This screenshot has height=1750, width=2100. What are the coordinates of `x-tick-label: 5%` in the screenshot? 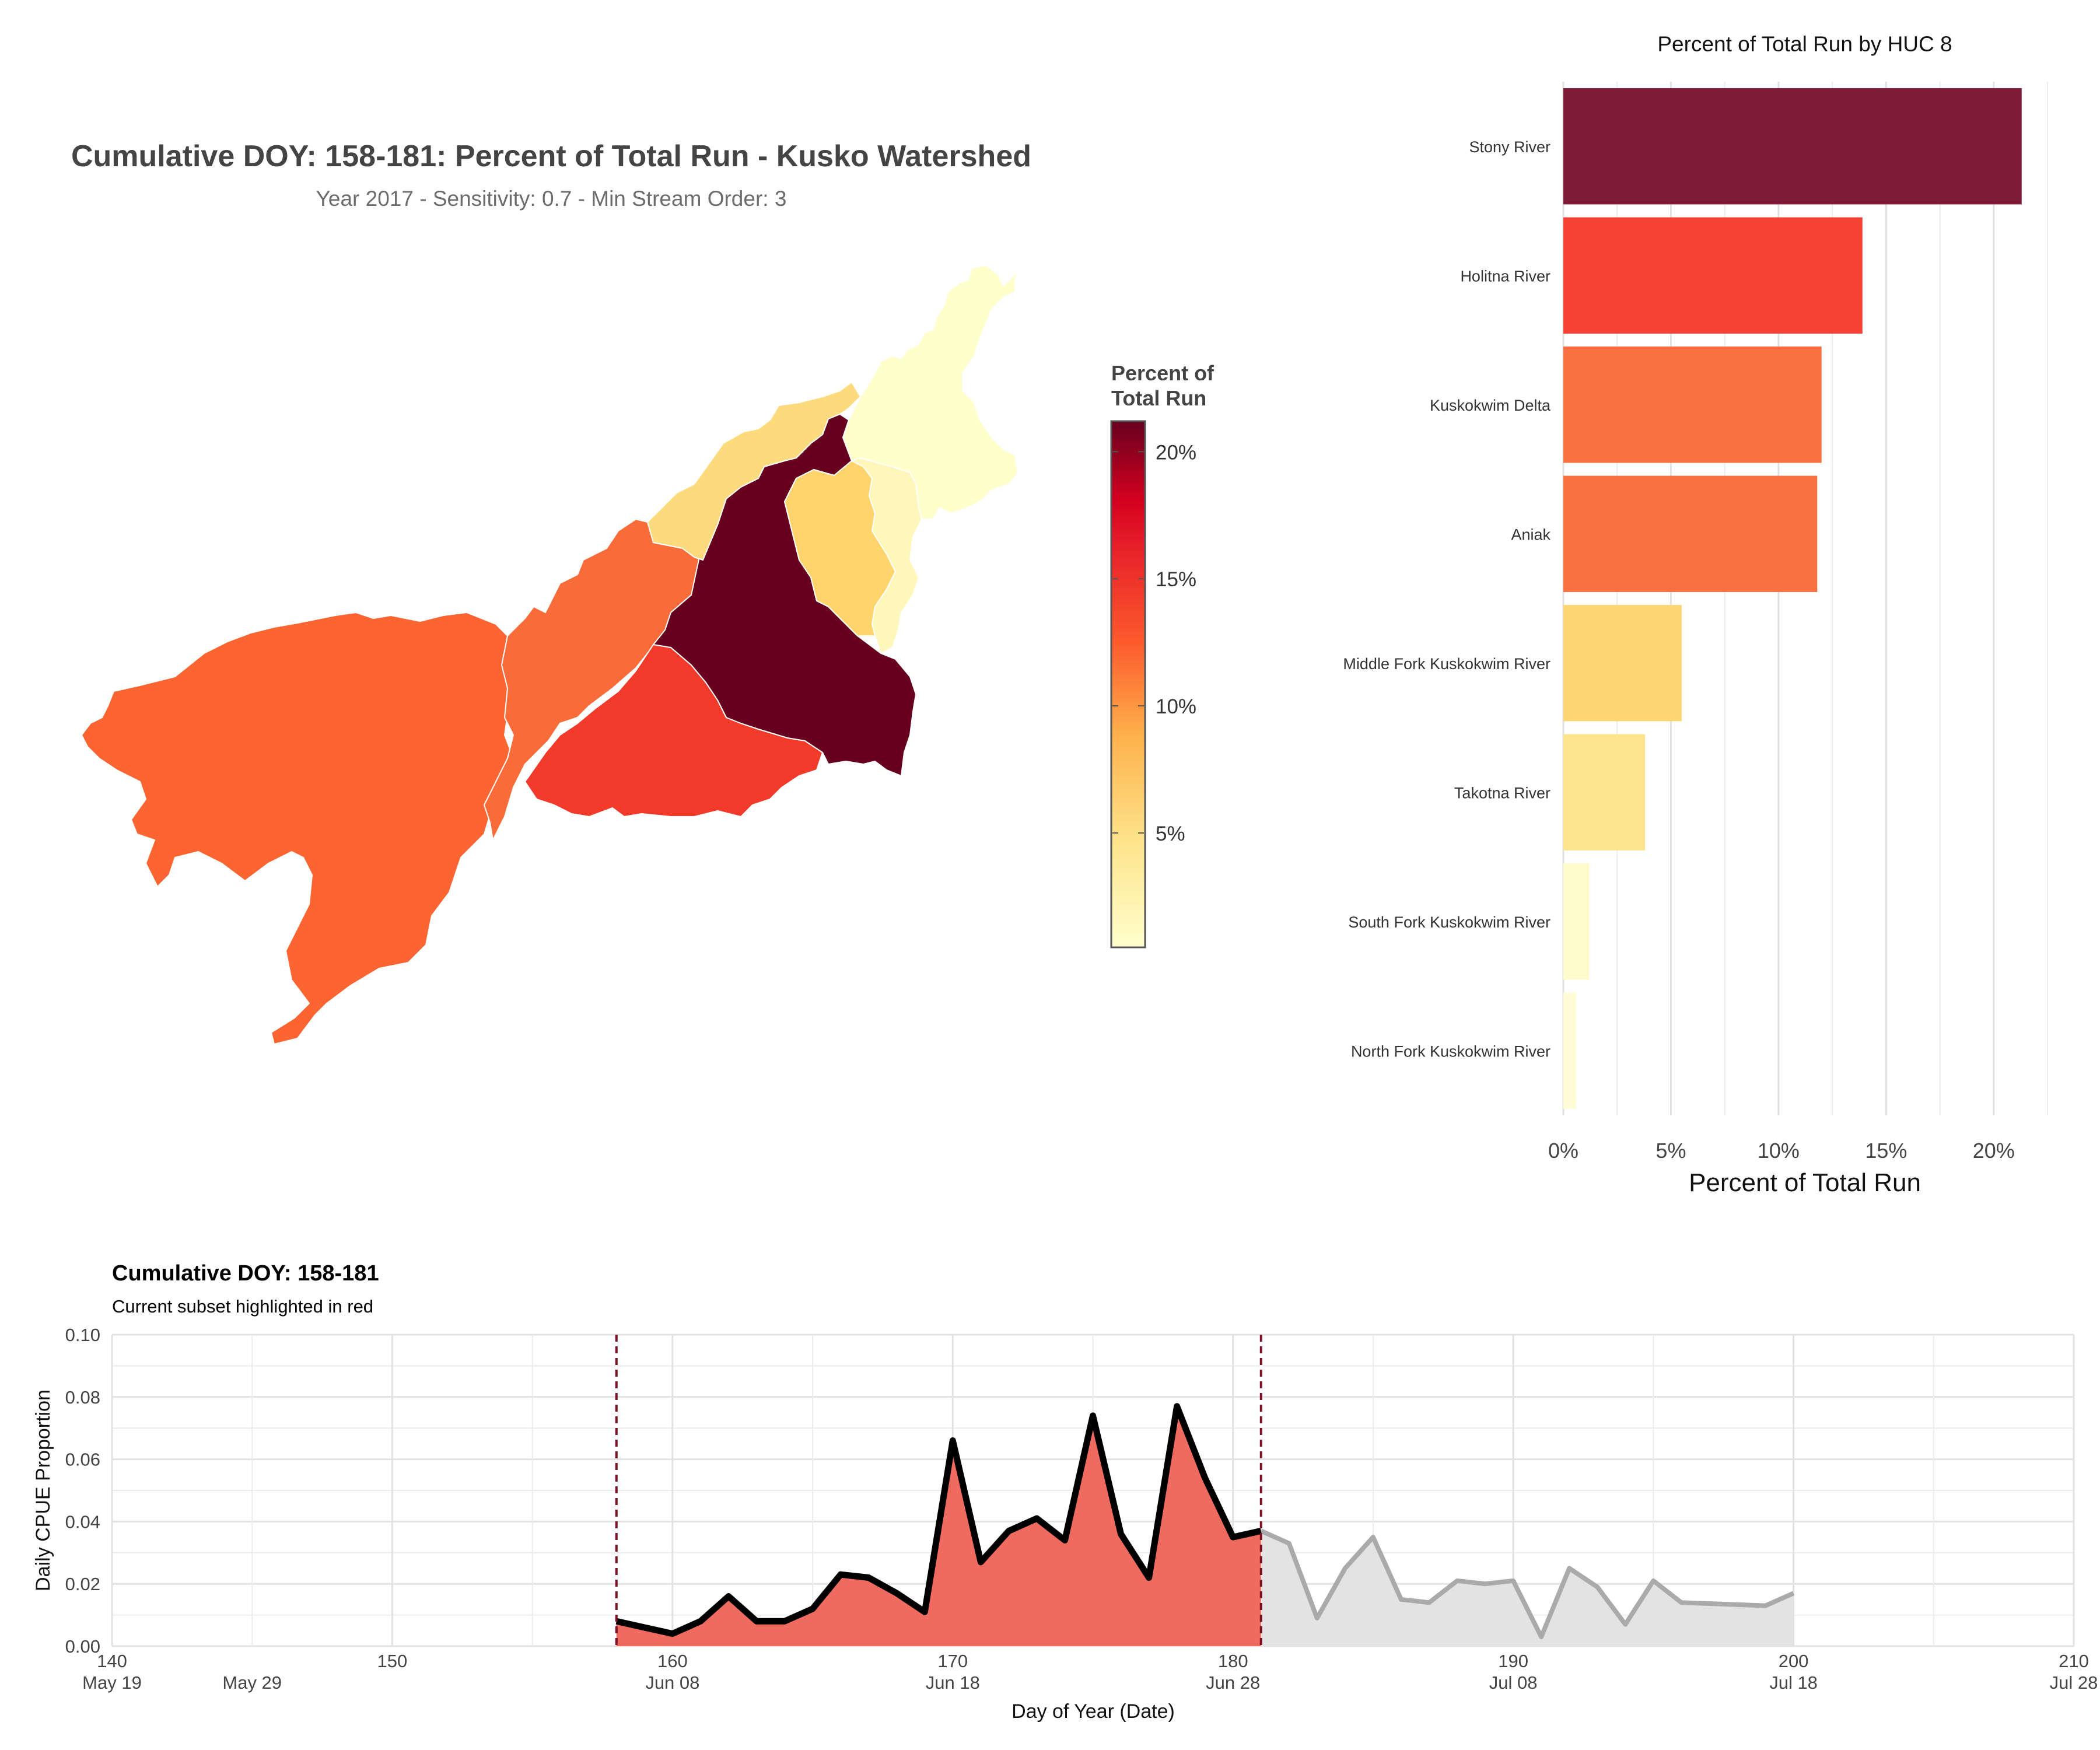 It's located at (1671, 1151).